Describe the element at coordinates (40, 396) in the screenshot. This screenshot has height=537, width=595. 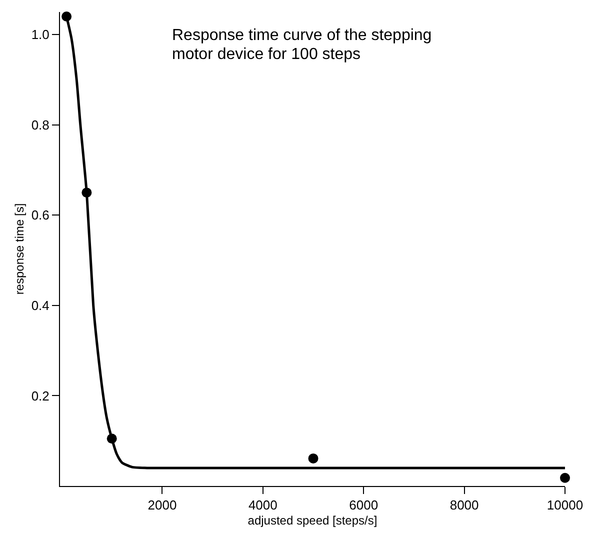
I see `y-tick-label: 0.2` at that location.